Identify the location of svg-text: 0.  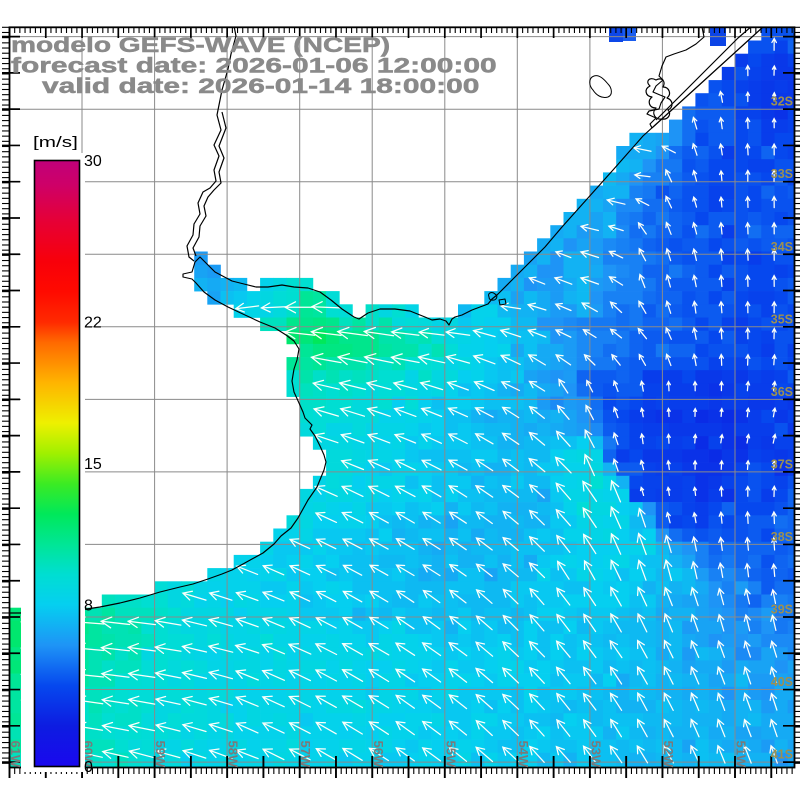
(88, 767).